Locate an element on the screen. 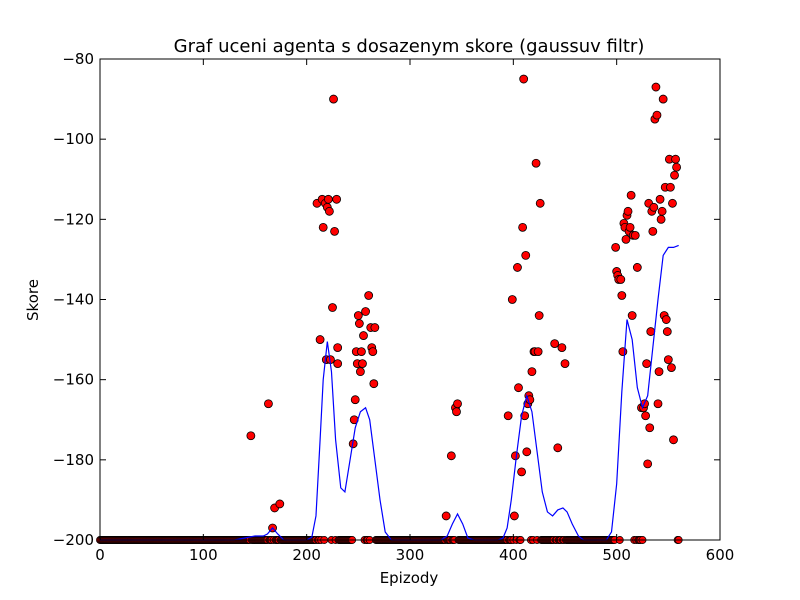 This screenshot has width=800, height=600. y-tick-label: −180 is located at coordinates (73, 460).